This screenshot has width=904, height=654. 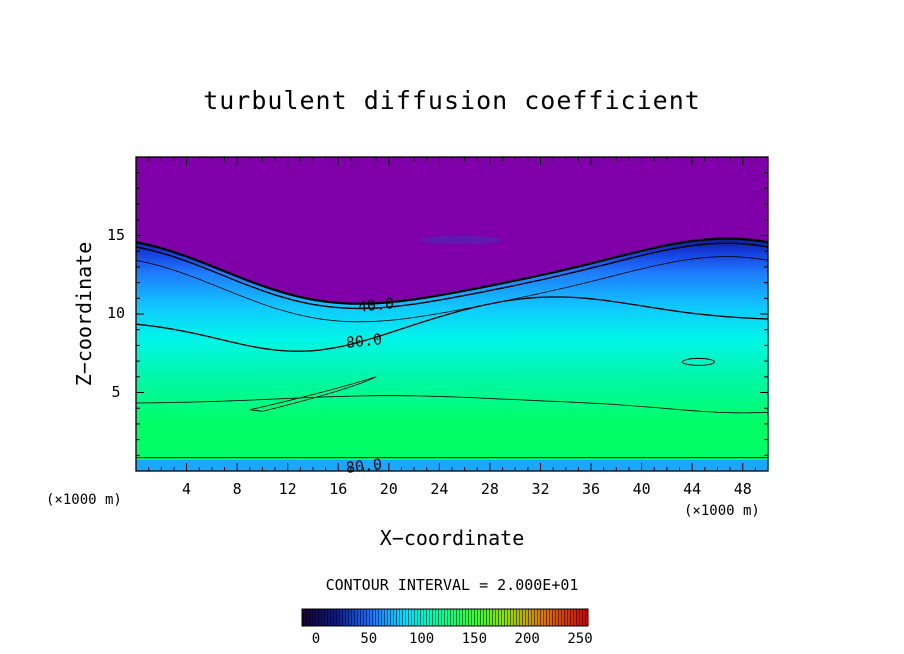 I want to click on contour-interval-note: CONTOUR INTERVAL = 2.000E+01, so click(x=452, y=585).